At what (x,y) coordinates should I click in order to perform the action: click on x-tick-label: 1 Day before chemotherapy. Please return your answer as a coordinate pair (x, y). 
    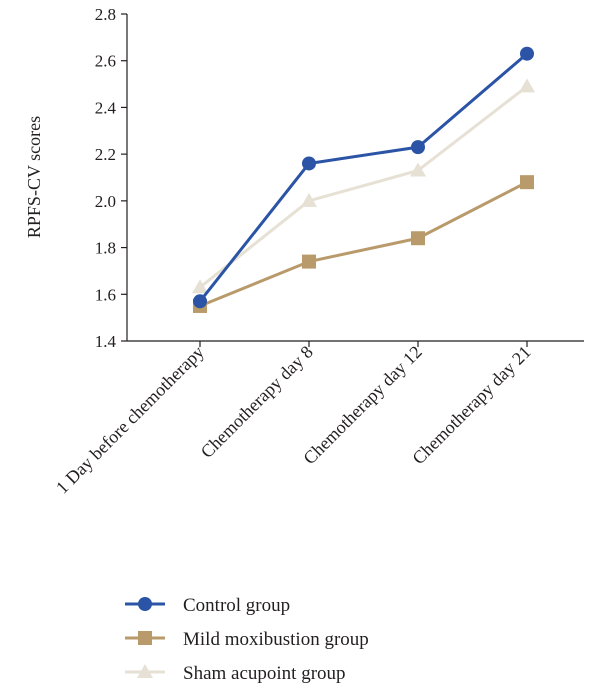
    Looking at the image, I should click on (130, 420).